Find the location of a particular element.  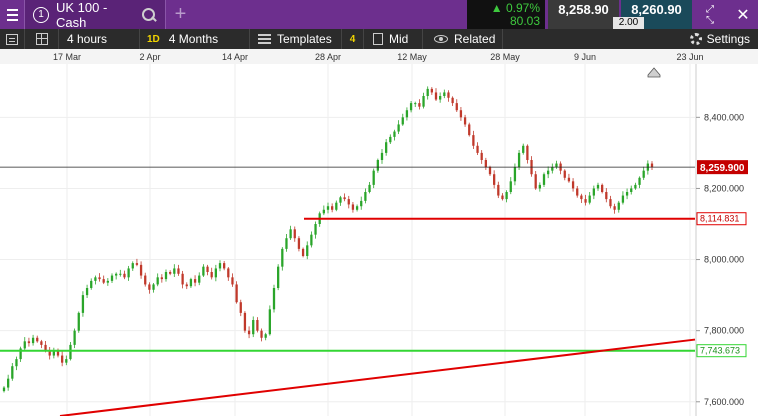

add-tab-button: + is located at coordinates (180, 14).